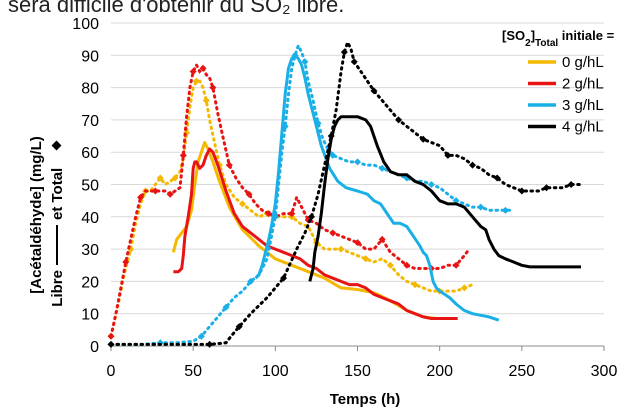 This screenshot has width=630, height=410. Describe the element at coordinates (56, 145) in the screenshot. I see `y-axis-diamond-marker-key` at that location.